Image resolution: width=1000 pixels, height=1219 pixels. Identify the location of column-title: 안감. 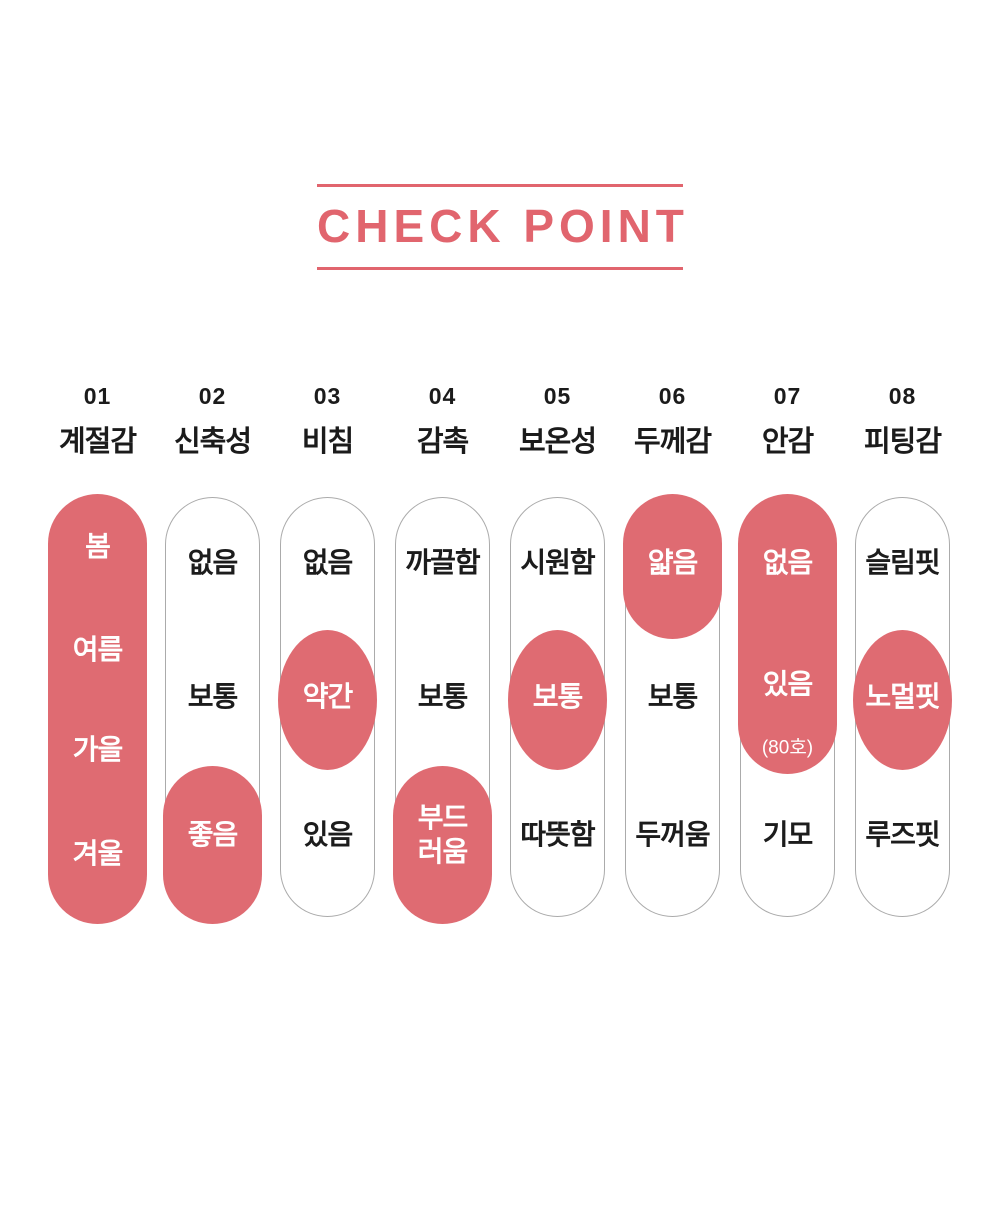
(787, 441).